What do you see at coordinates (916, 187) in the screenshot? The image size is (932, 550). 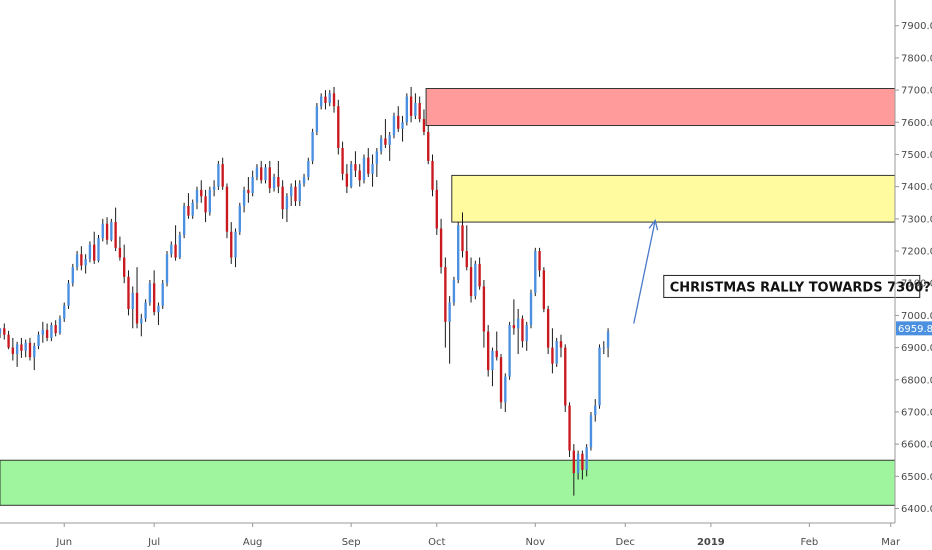 I see `price-tick-label: 7400.0` at bounding box center [916, 187].